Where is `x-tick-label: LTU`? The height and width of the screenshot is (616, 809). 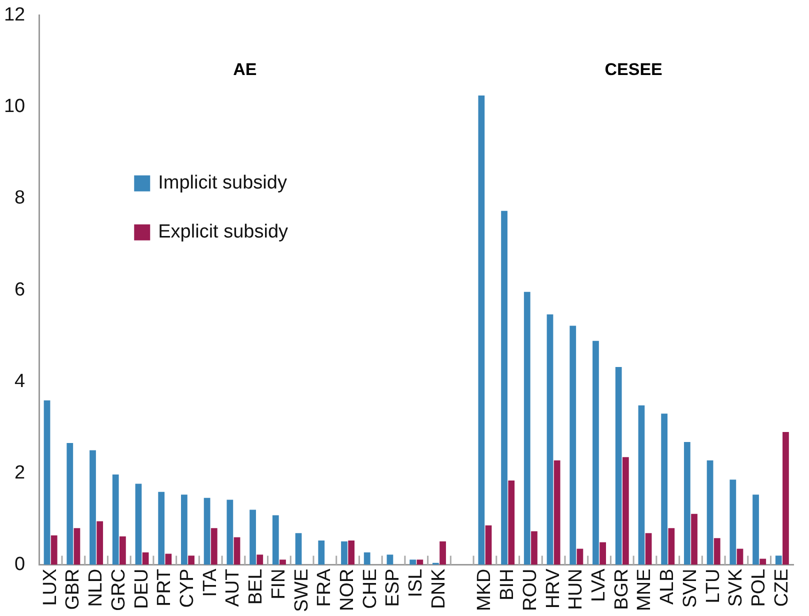 x-tick-label: LTU is located at coordinates (713, 586).